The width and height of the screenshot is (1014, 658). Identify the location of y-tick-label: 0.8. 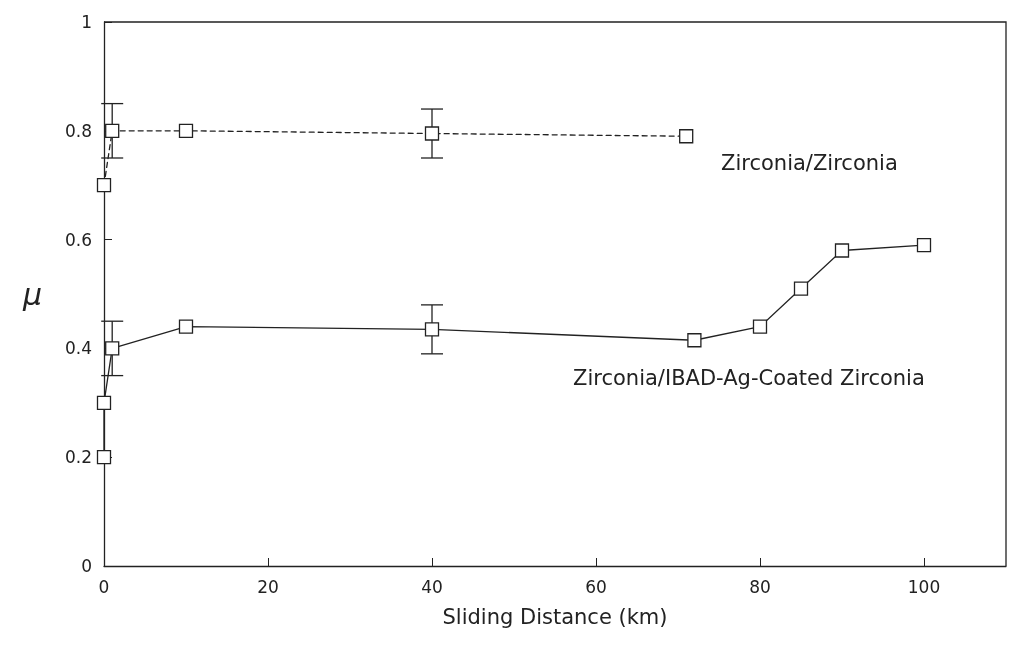
(78, 130).